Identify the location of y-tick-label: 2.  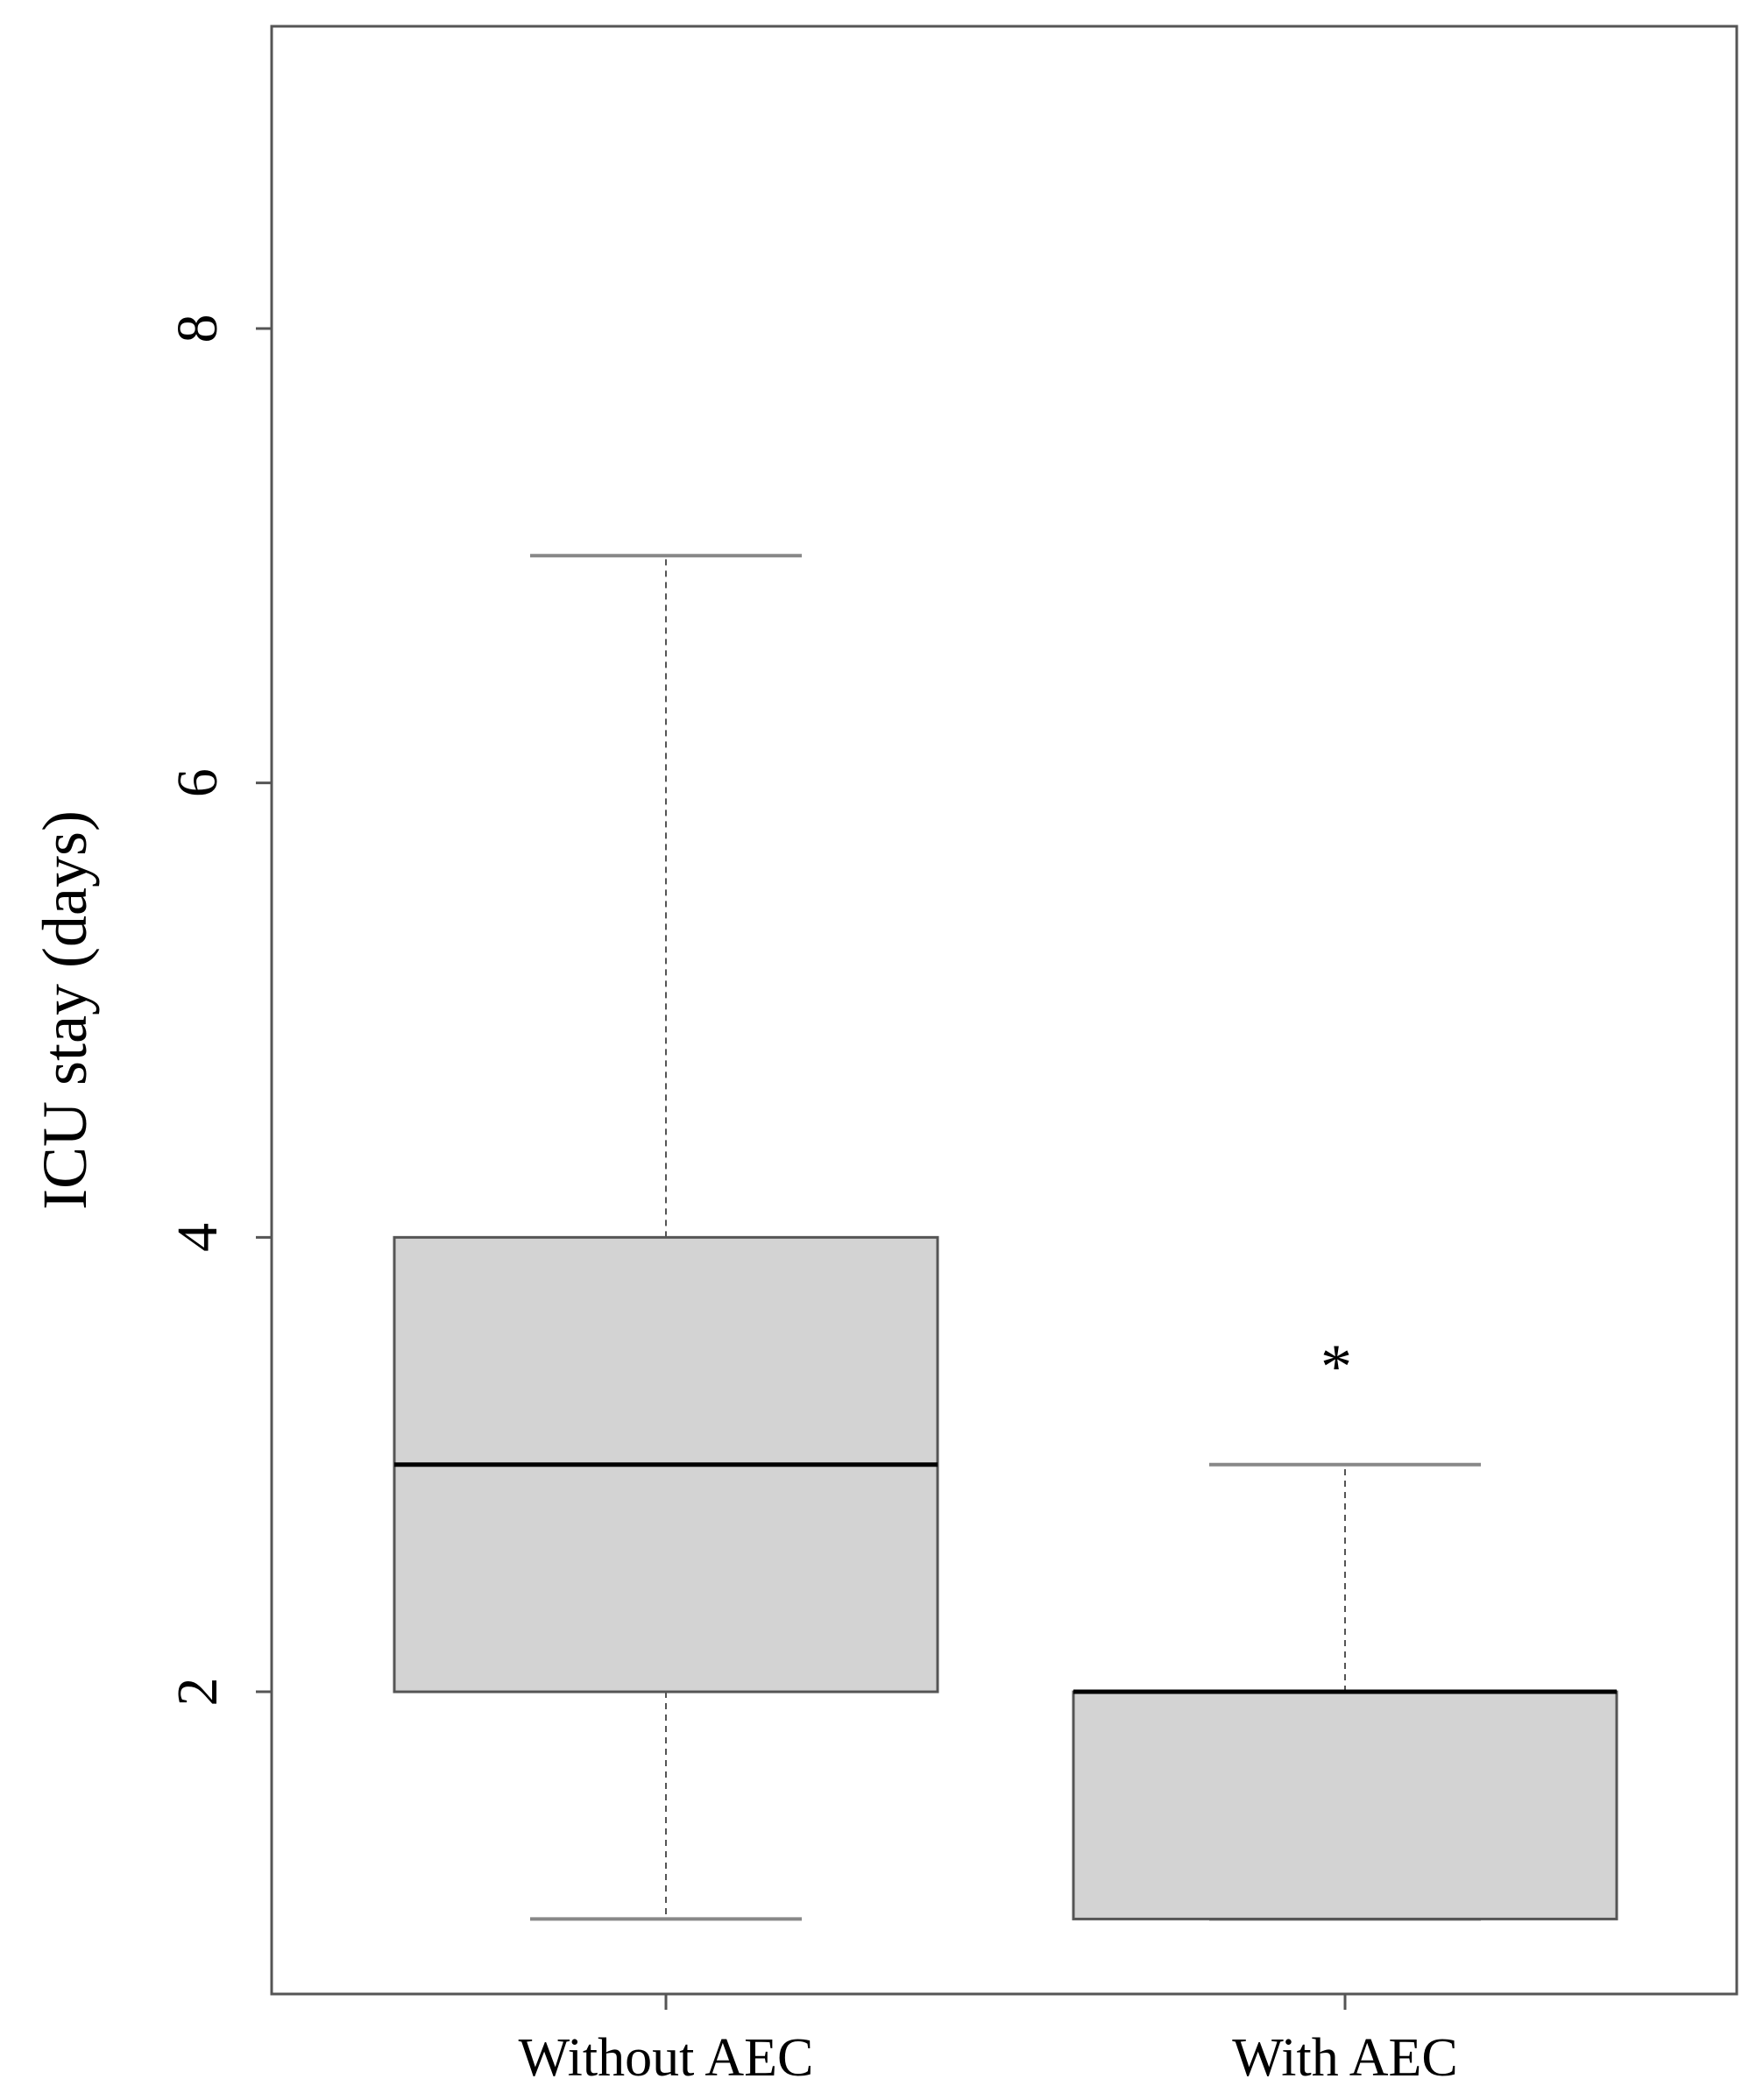
(198, 1692).